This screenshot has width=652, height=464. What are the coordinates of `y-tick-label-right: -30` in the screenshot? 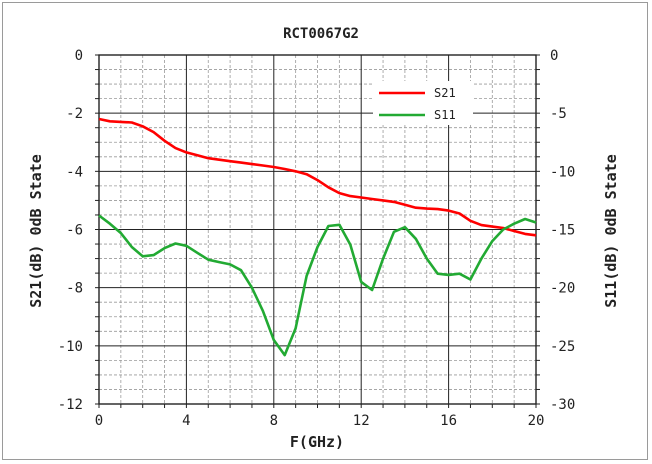 It's located at (562, 405).